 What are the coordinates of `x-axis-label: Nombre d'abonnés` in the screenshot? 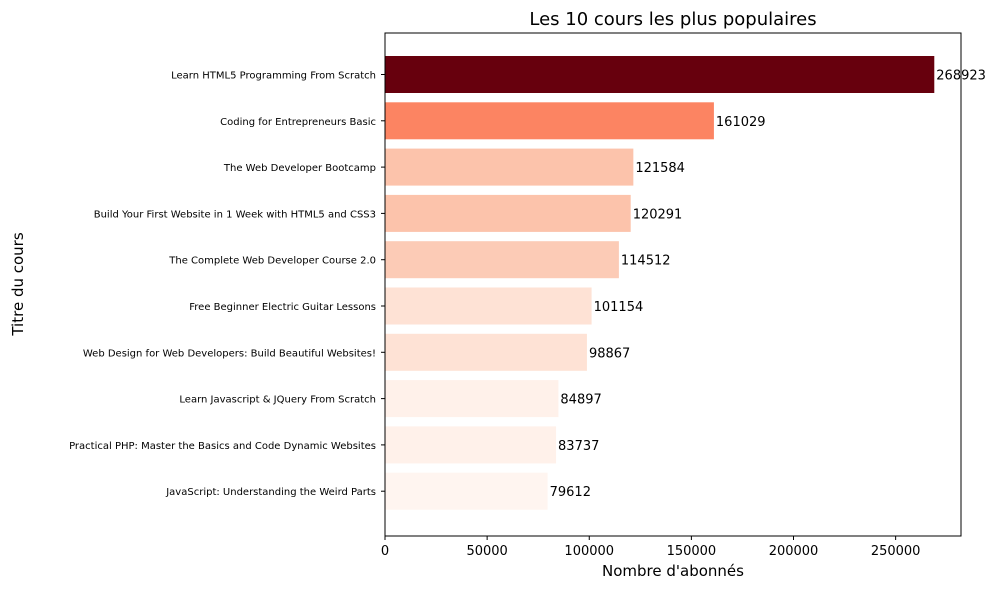 It's located at (673, 571).